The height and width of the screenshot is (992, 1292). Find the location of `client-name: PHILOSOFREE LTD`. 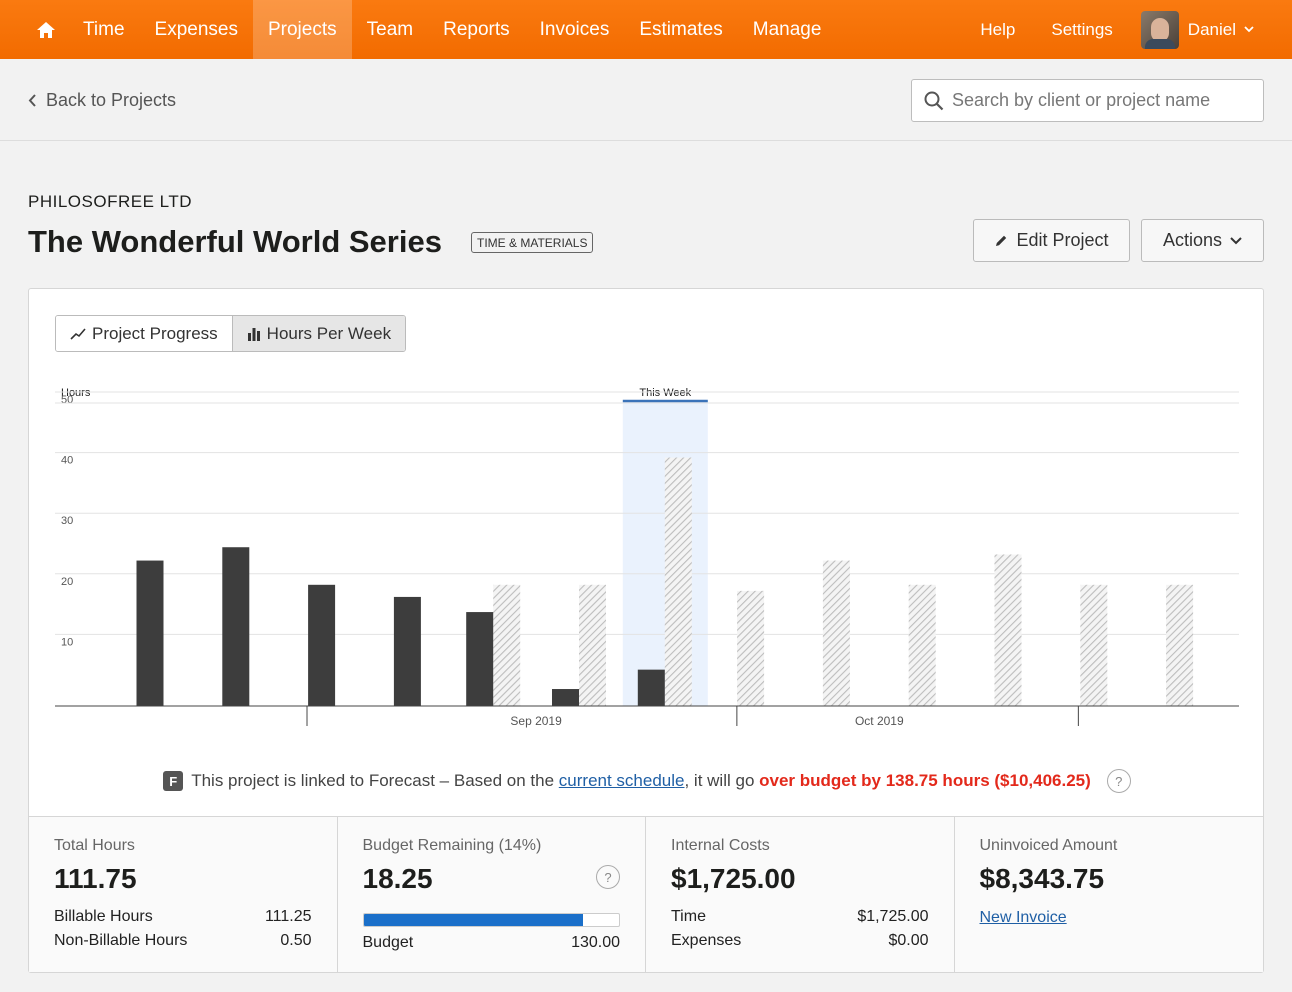

client-name: PHILOSOFREE LTD is located at coordinates (110, 201).